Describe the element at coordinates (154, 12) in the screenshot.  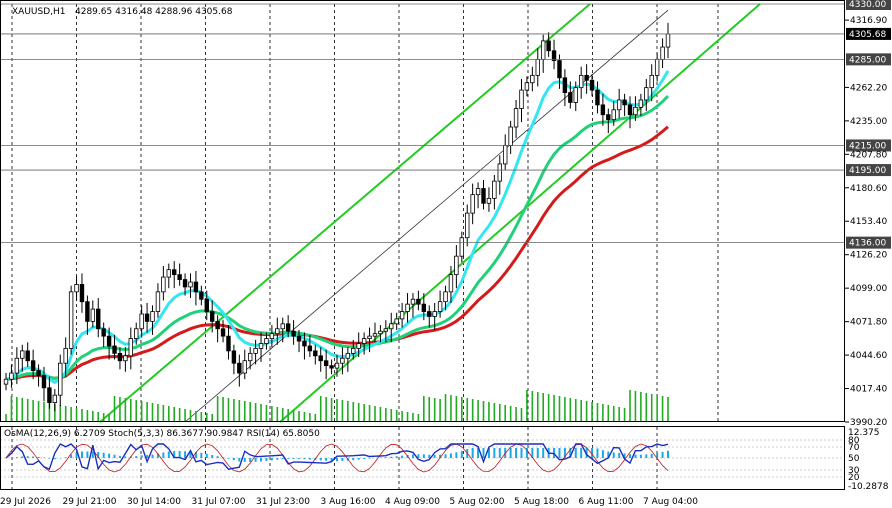
I see `ohlc-header: 4289.65 4316.48 4288.96 4305.68` at that location.